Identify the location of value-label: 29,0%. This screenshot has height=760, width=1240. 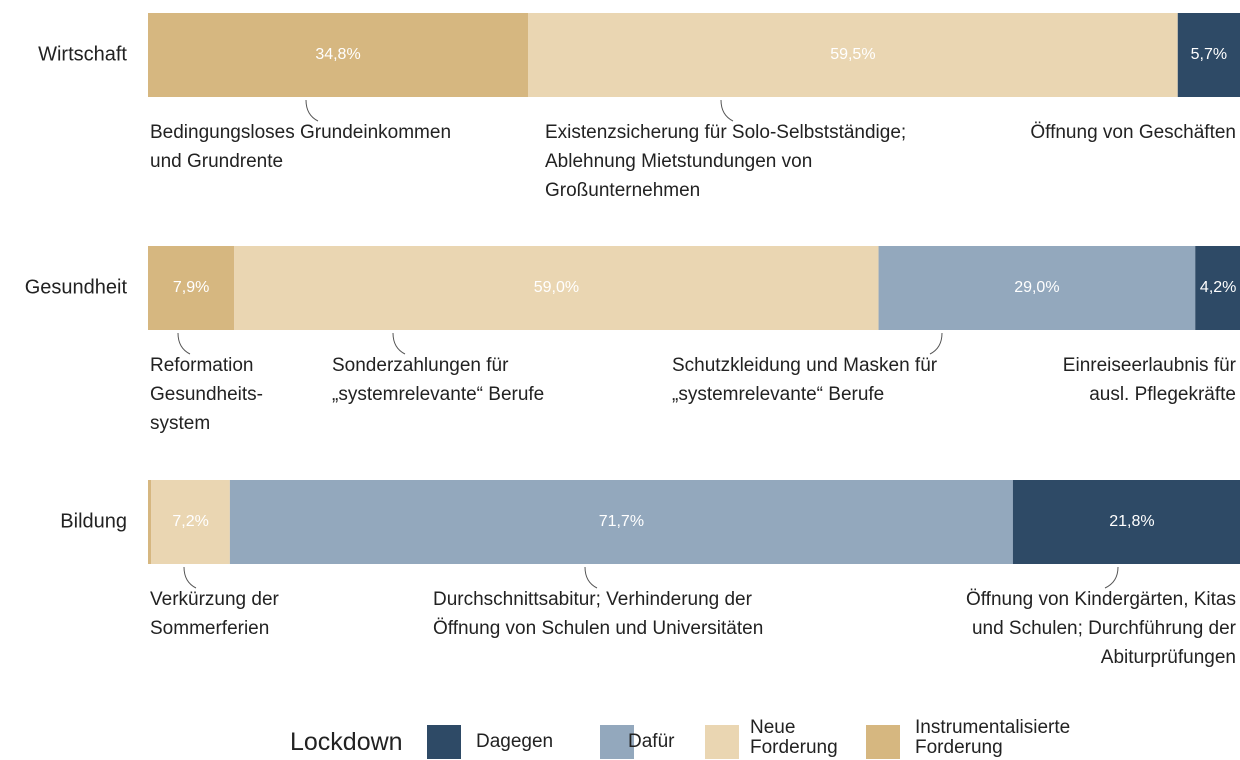
(1036, 287).